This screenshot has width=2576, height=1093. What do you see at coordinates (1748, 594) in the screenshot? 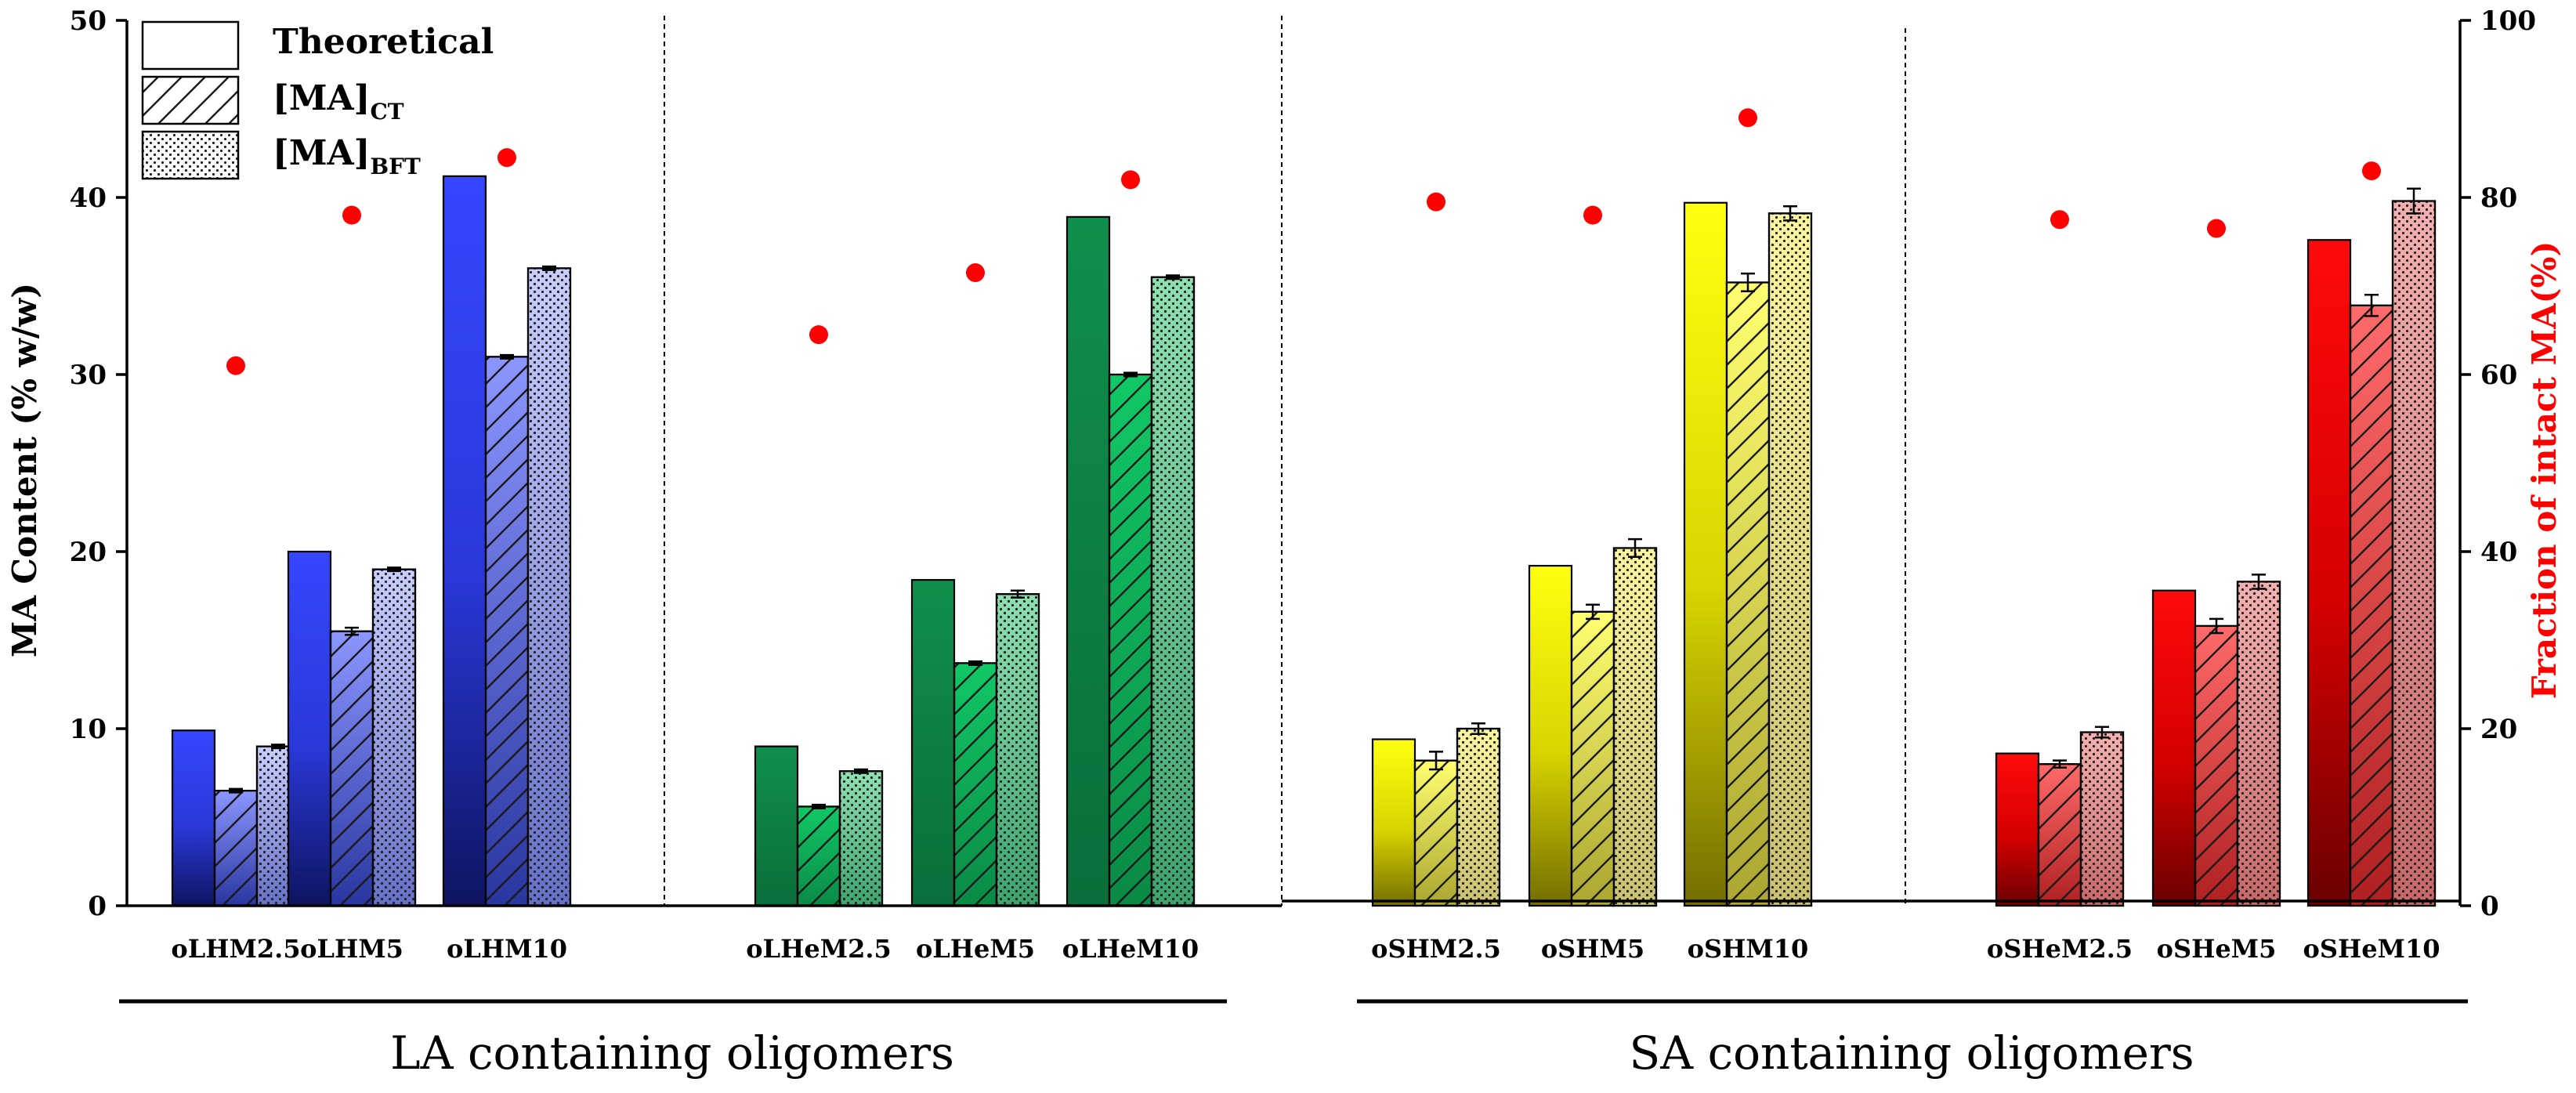
I see `bar-pattern-ct-oSHM10` at bounding box center [1748, 594].